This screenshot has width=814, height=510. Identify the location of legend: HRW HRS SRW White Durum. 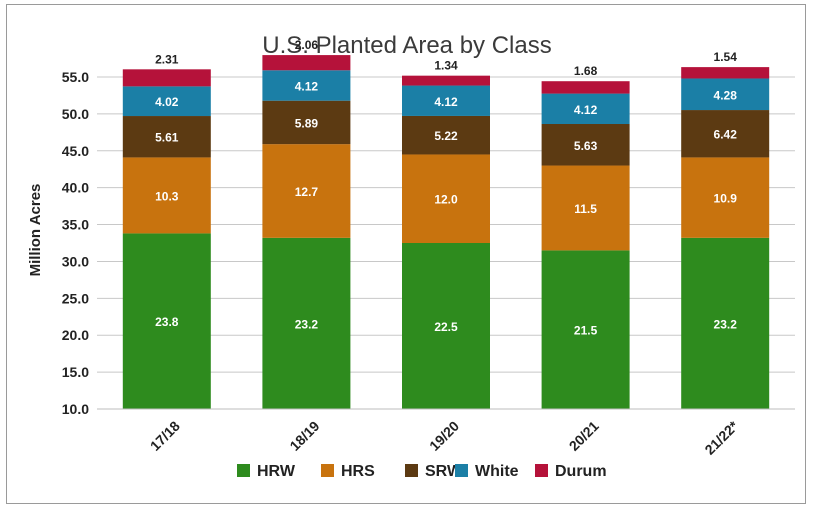
(422, 471).